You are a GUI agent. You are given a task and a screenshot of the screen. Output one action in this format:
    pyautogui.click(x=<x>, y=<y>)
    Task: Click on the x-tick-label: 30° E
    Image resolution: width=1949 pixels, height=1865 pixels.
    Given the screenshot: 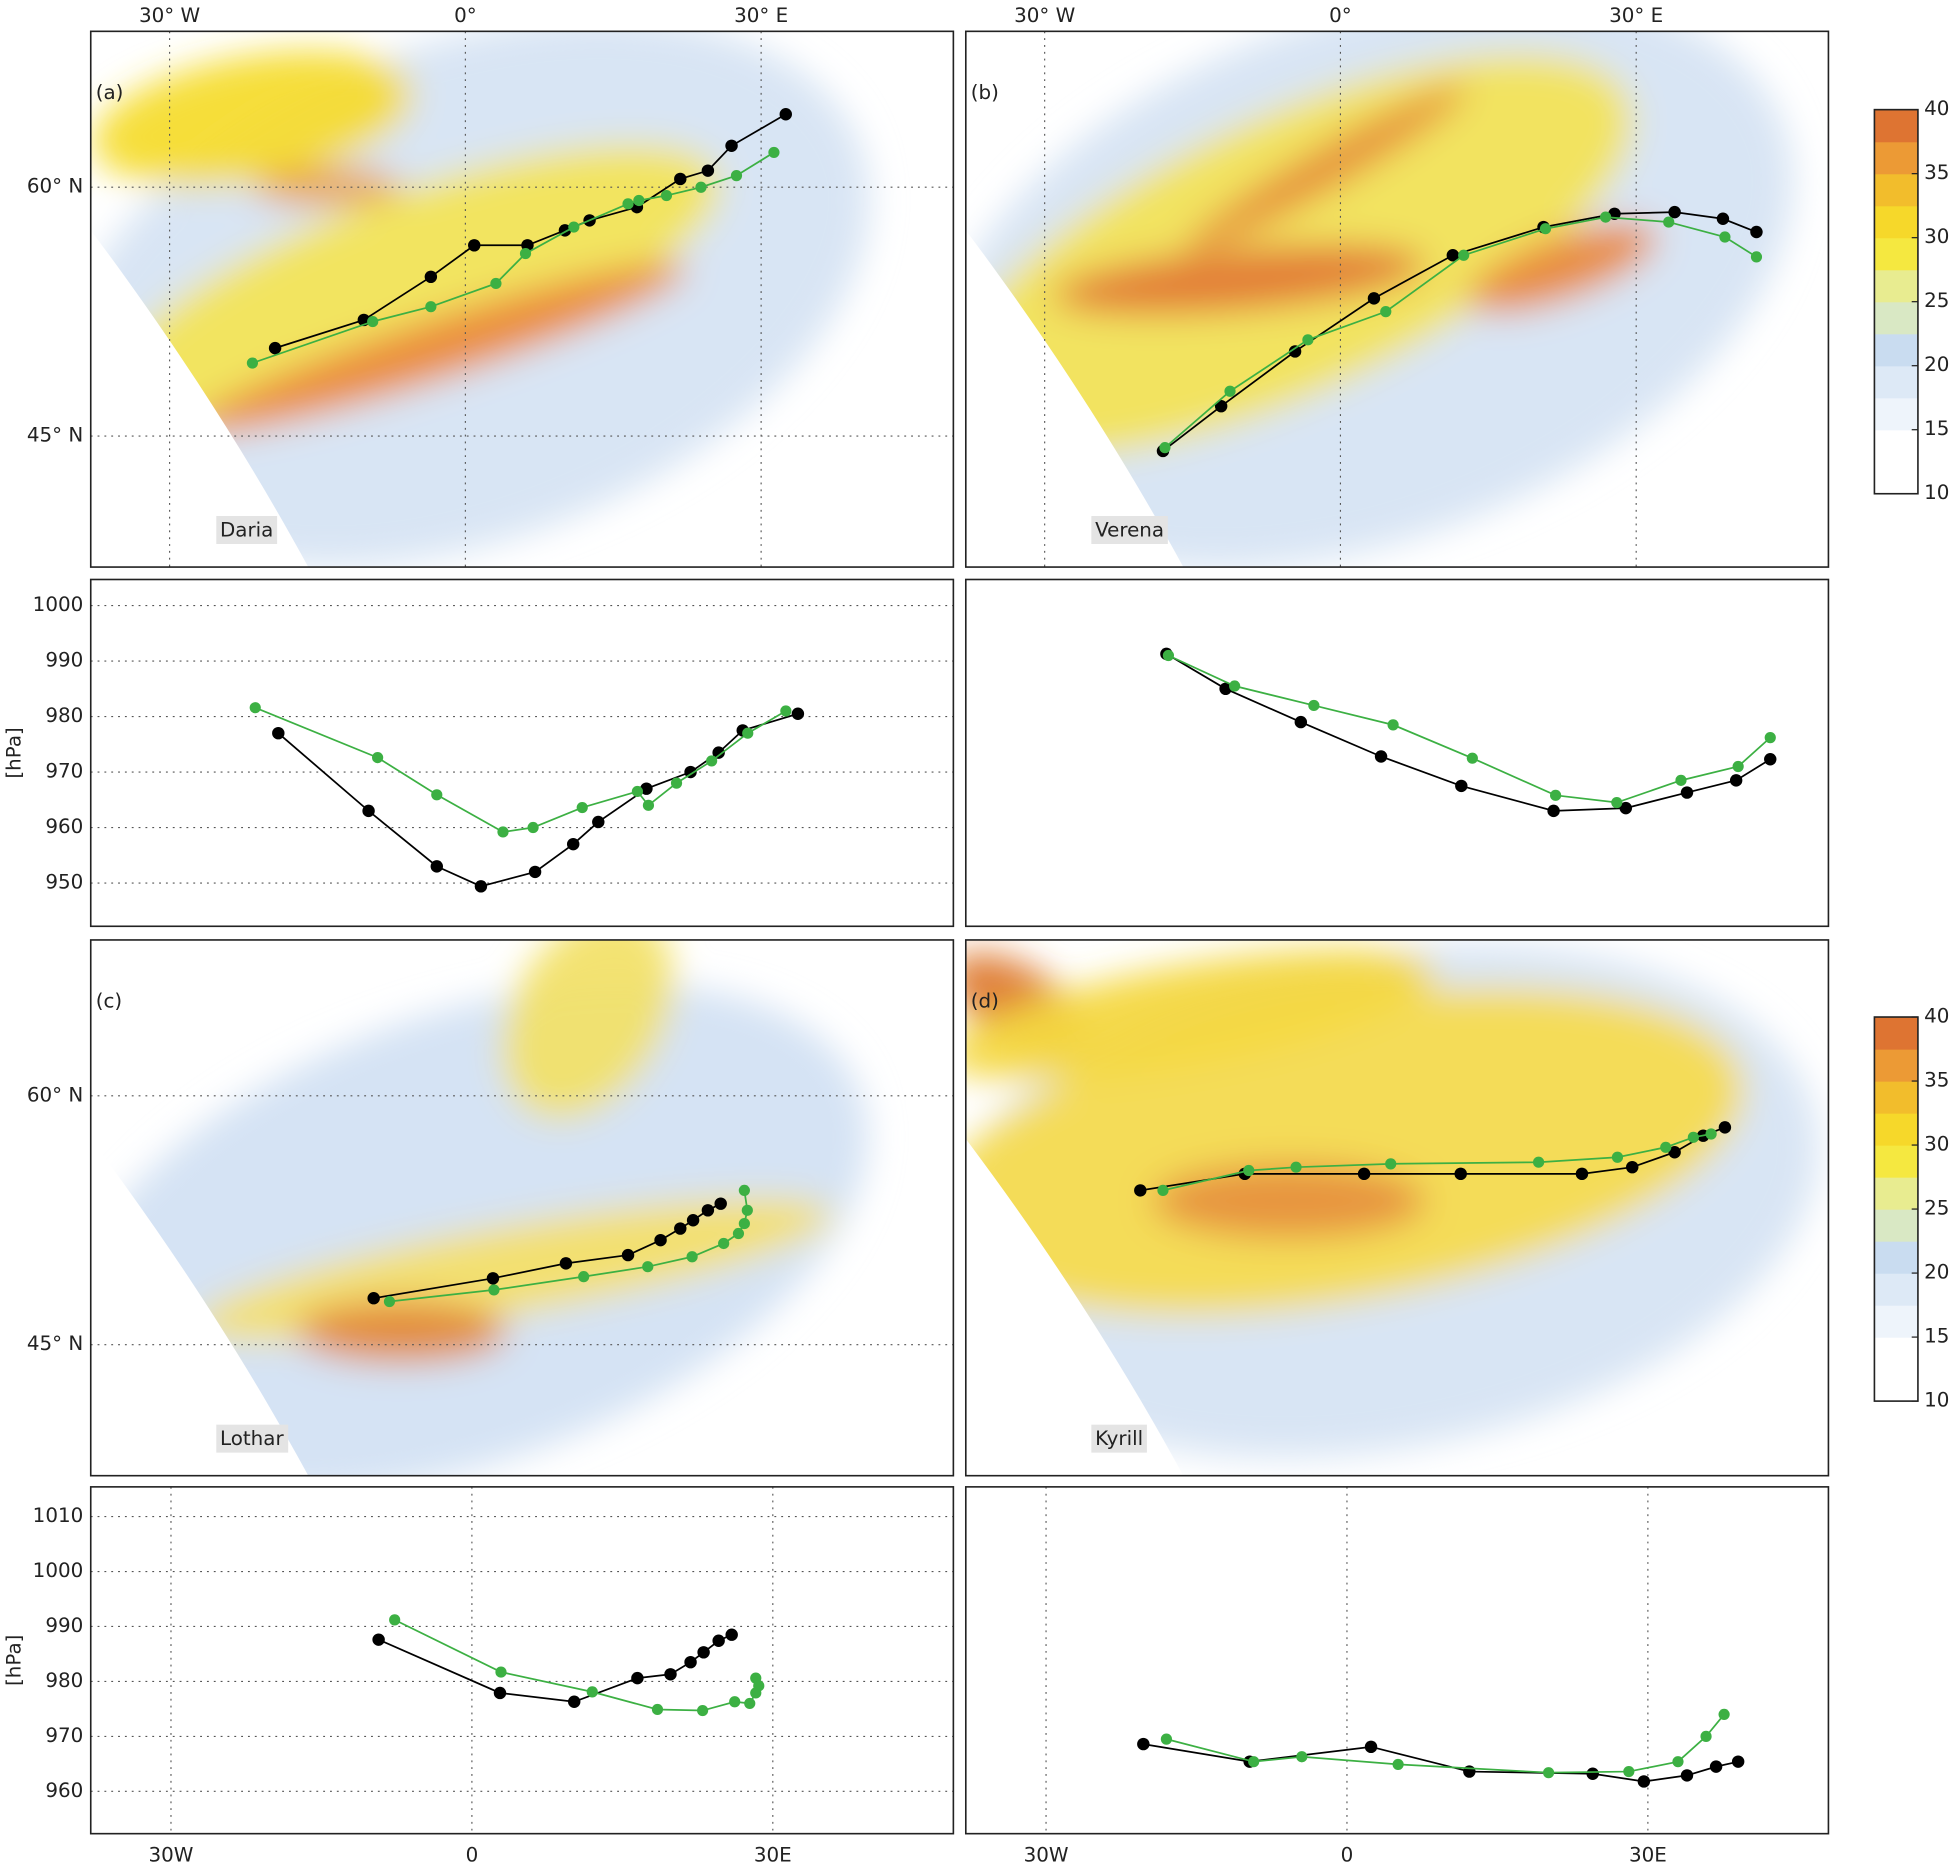 What is the action you would take?
    pyautogui.click(x=761, y=15)
    